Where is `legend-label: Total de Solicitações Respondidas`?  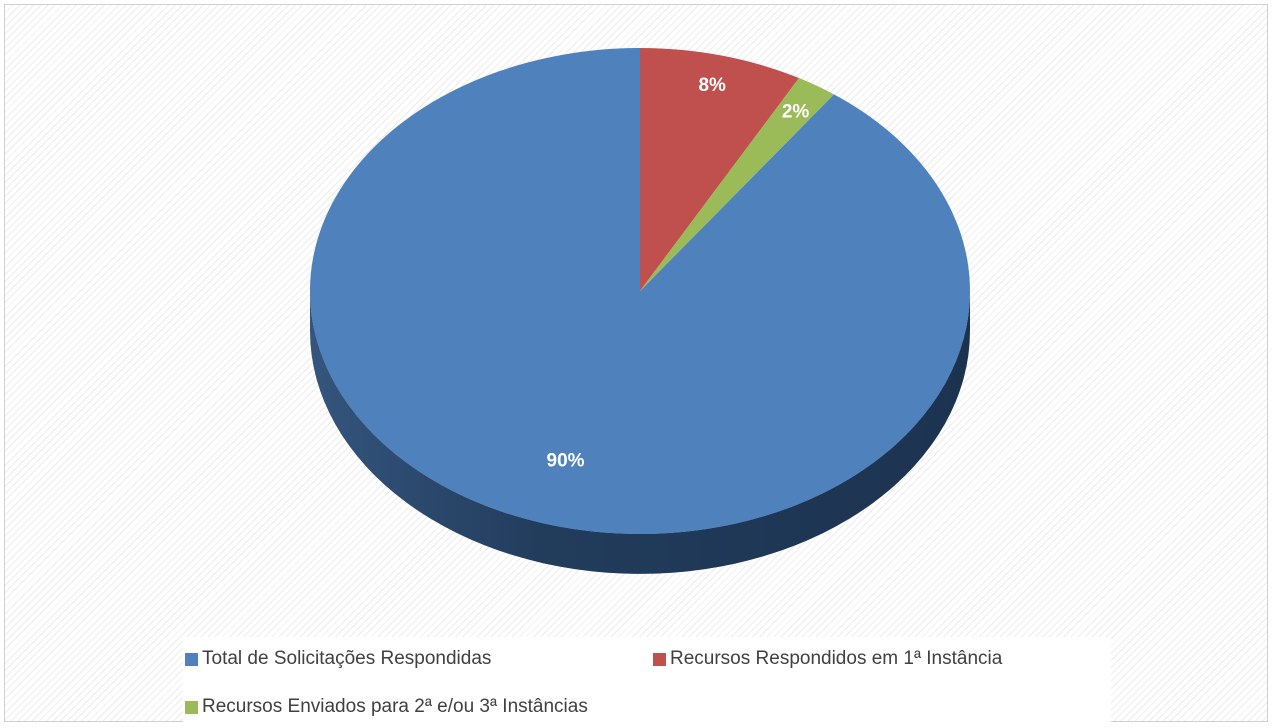
legend-label: Total de Solicitações Respondidas is located at coordinates (347, 658).